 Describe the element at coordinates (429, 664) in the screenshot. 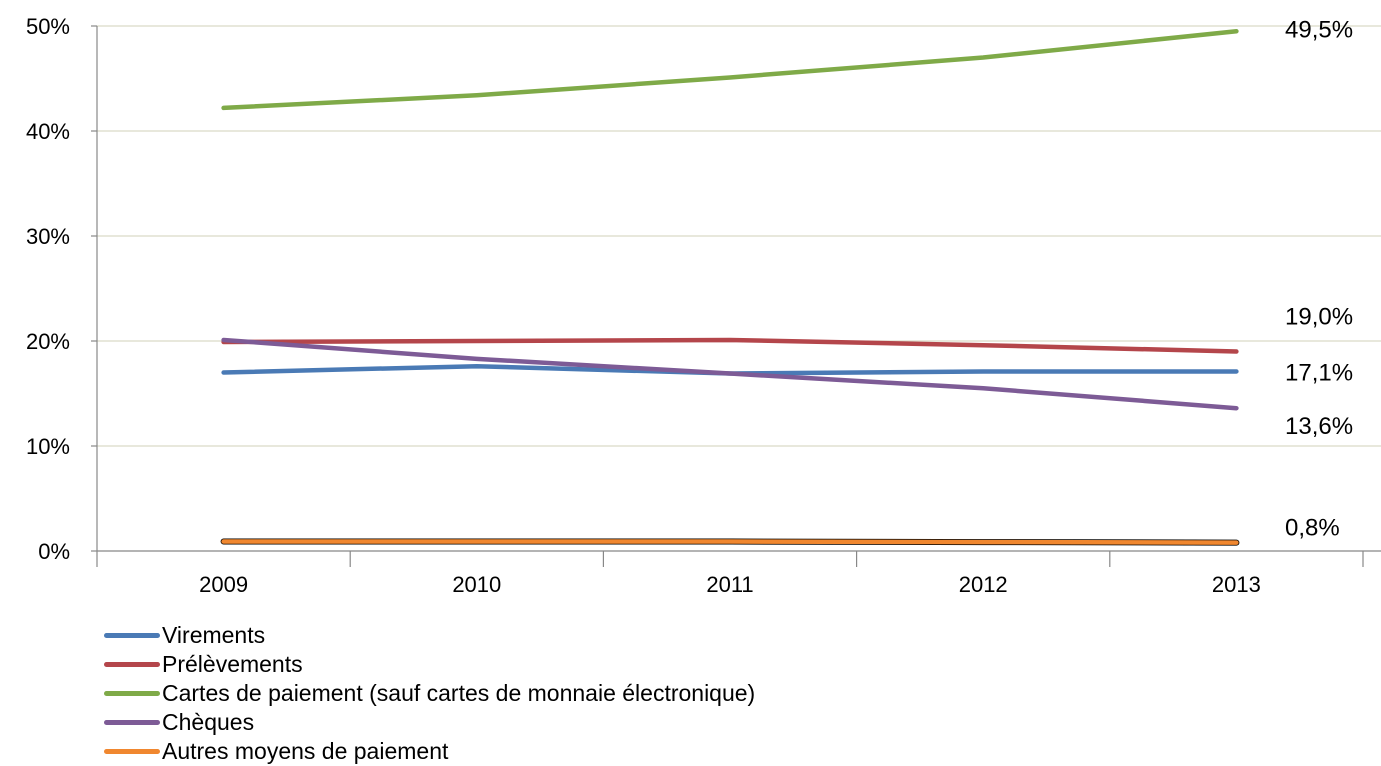

I see `legend-item: Prélèvements` at that location.